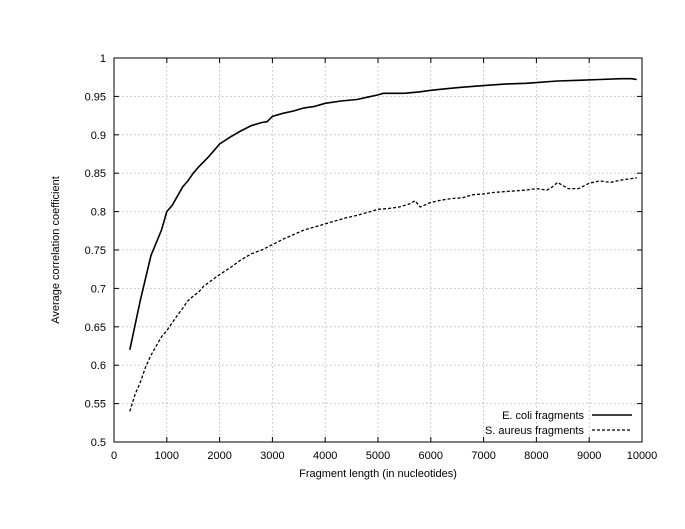 This screenshot has height=529, width=685. Describe the element at coordinates (98, 443) in the screenshot. I see `y-tick-label: 0.5` at that location.